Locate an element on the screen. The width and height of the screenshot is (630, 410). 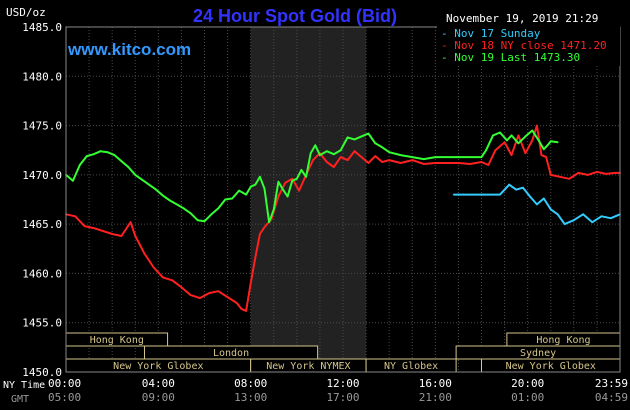
session-label: Hong Kong is located at coordinates (117, 340).